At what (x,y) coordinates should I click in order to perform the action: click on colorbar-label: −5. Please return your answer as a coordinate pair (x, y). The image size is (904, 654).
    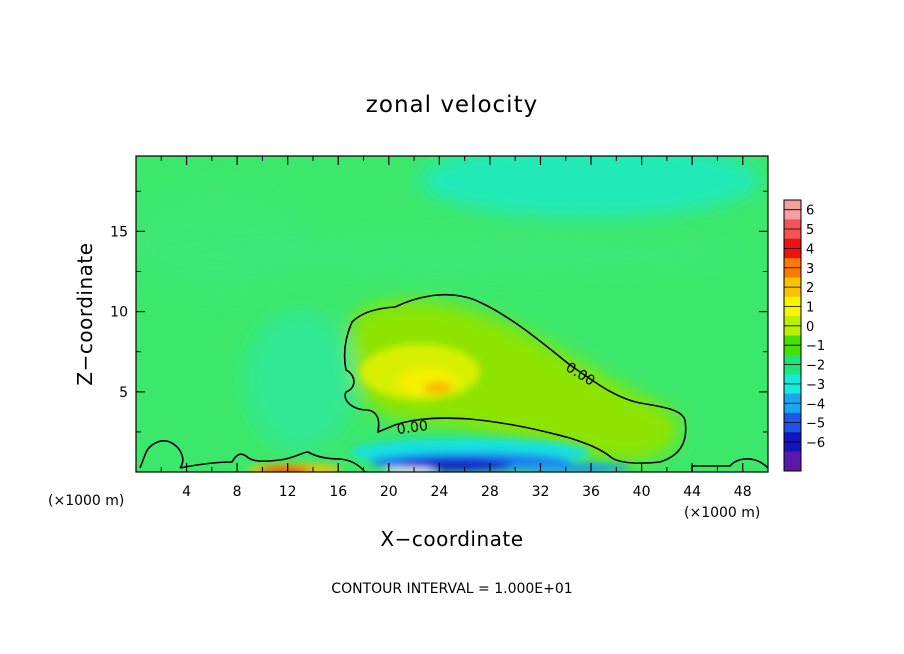
    Looking at the image, I should click on (815, 424).